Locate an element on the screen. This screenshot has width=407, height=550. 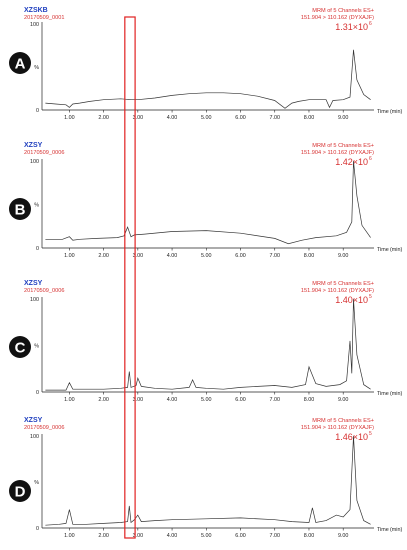
panel-letter: B is located at coordinates (20, 210).